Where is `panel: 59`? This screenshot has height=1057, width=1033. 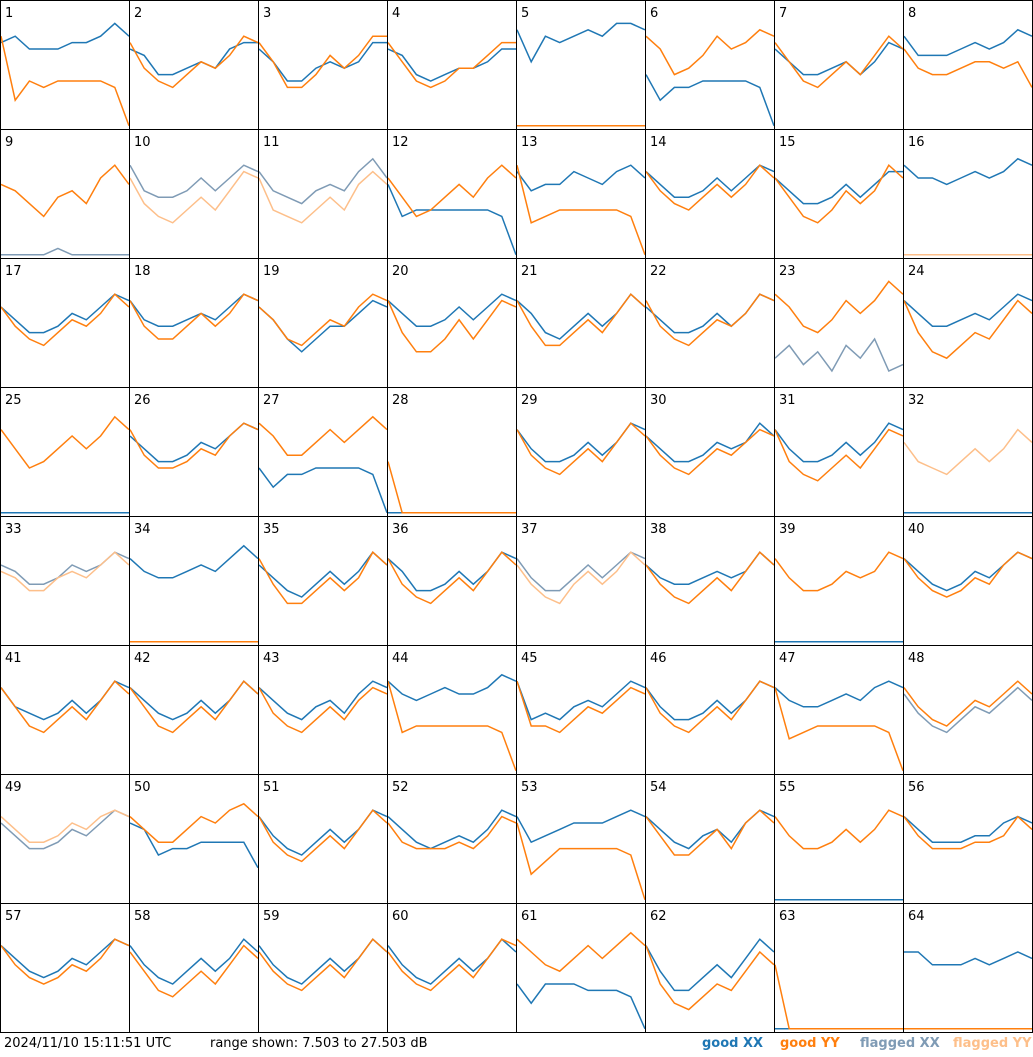
panel: 59 is located at coordinates (323, 950).